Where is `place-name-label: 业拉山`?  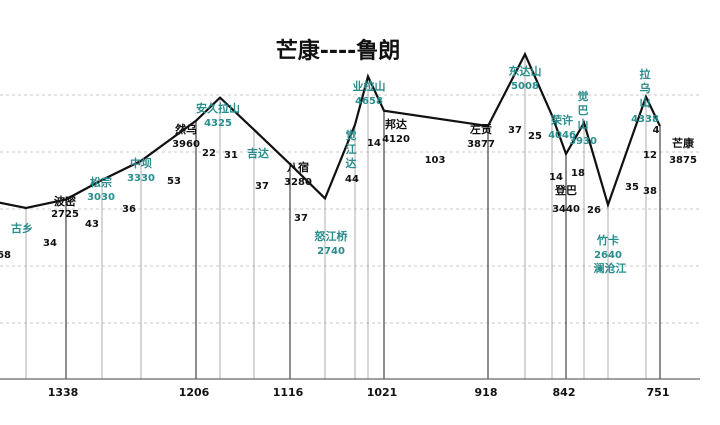 place-name-label: 业拉山 is located at coordinates (369, 86).